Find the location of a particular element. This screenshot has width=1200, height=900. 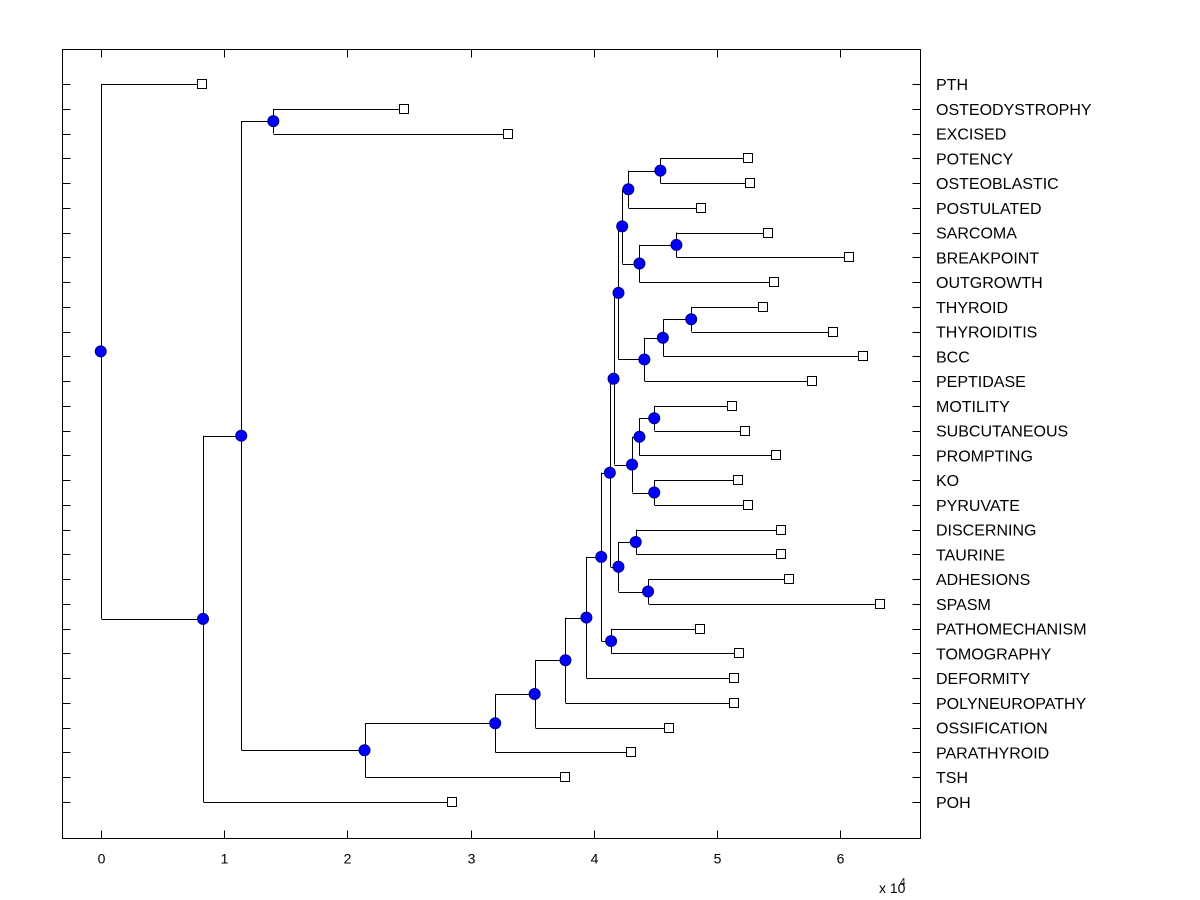

x-multiplier-label: x 10 is located at coordinates (892, 888).